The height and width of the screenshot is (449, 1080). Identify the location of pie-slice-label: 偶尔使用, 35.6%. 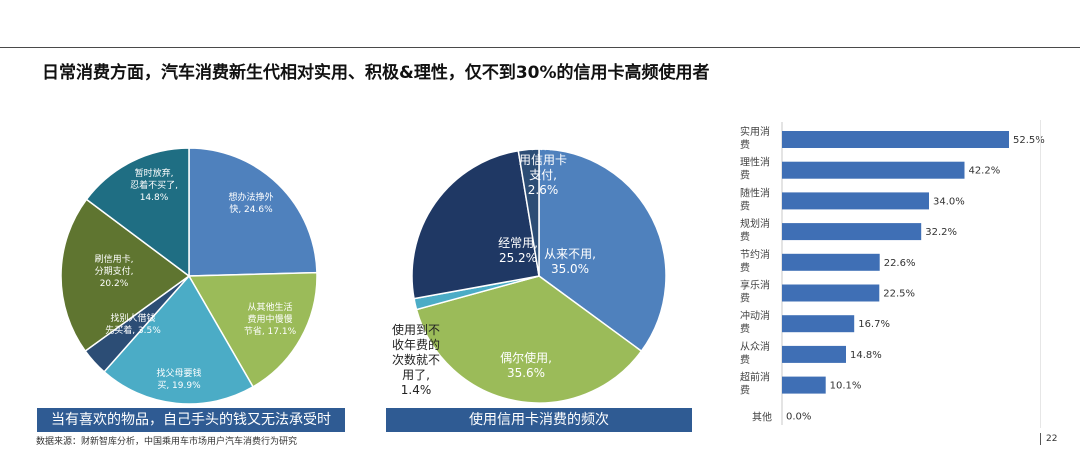
(526, 365).